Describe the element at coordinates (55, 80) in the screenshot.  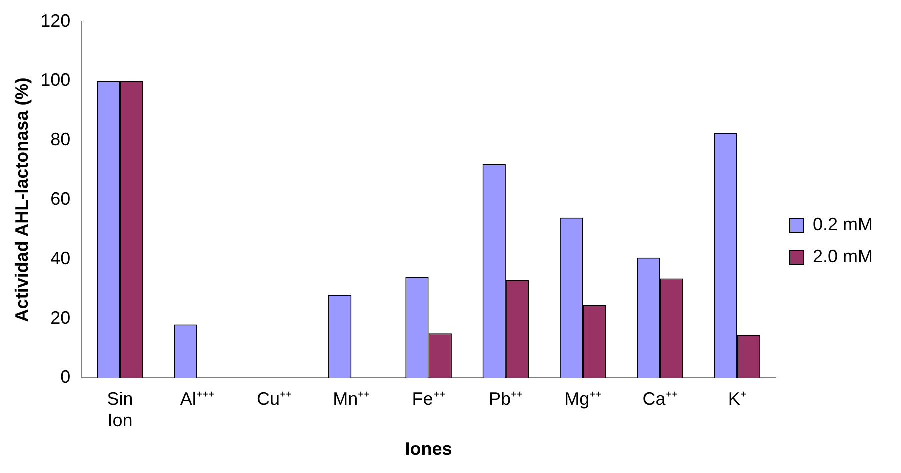
I see `y-tick-label: 100` at that location.